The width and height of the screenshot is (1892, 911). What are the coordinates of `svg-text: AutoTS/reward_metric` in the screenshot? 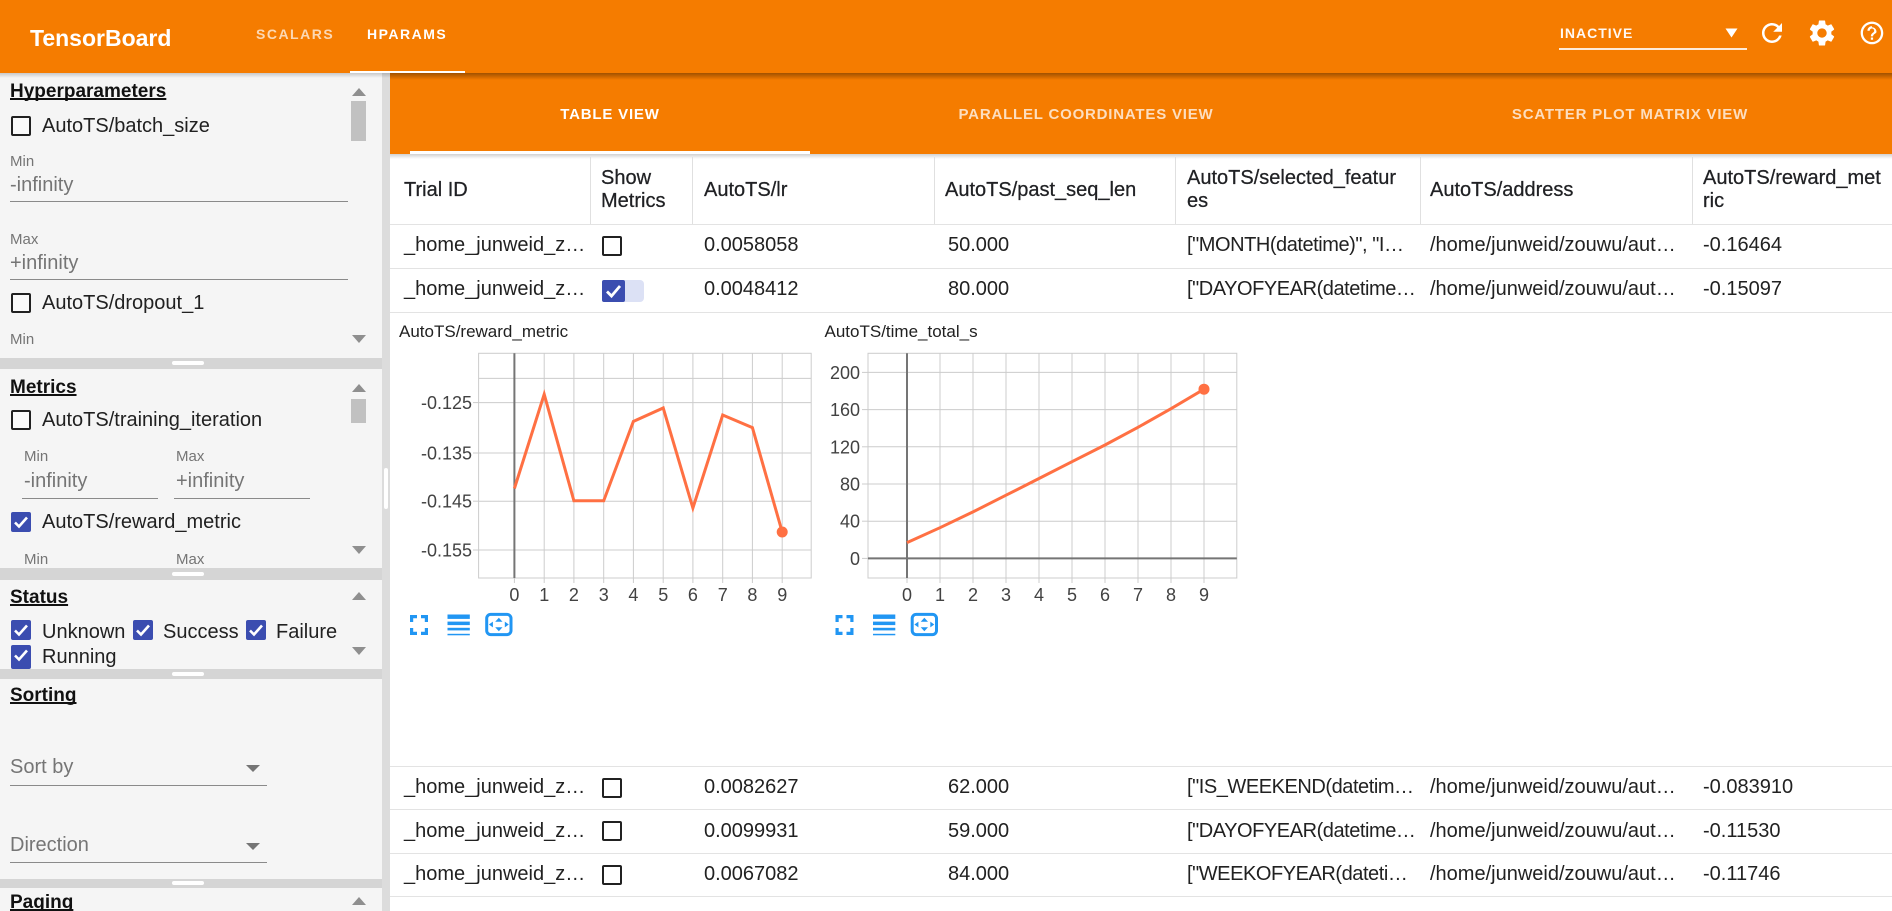 It's located at (484, 331).